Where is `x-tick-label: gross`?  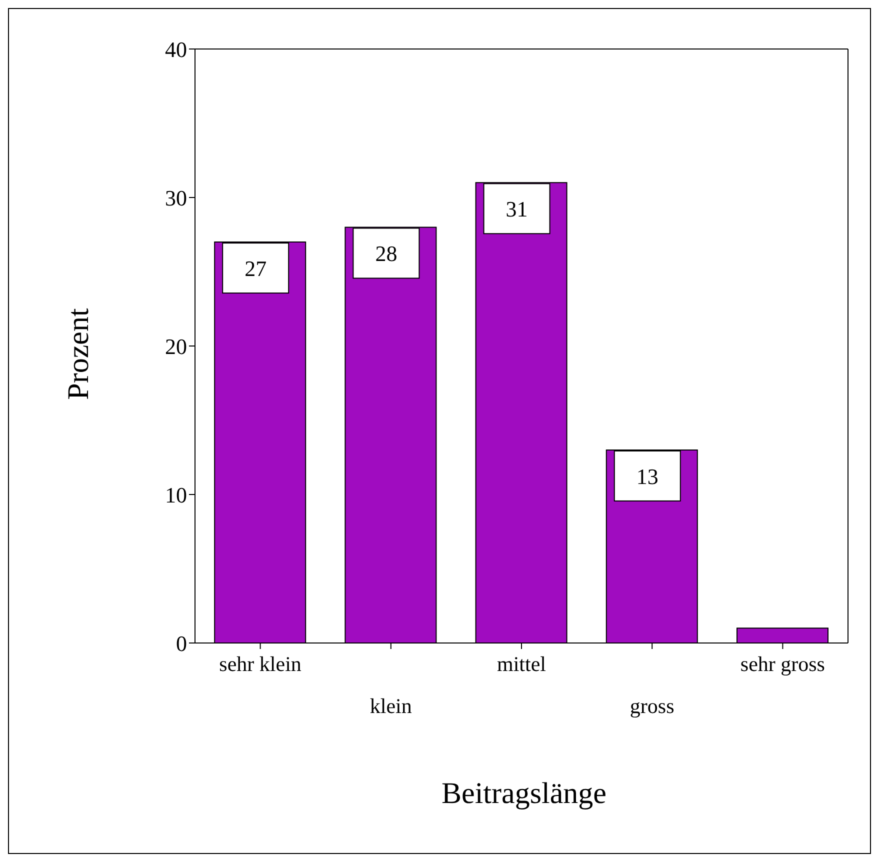 x-tick-label: gross is located at coordinates (652, 706).